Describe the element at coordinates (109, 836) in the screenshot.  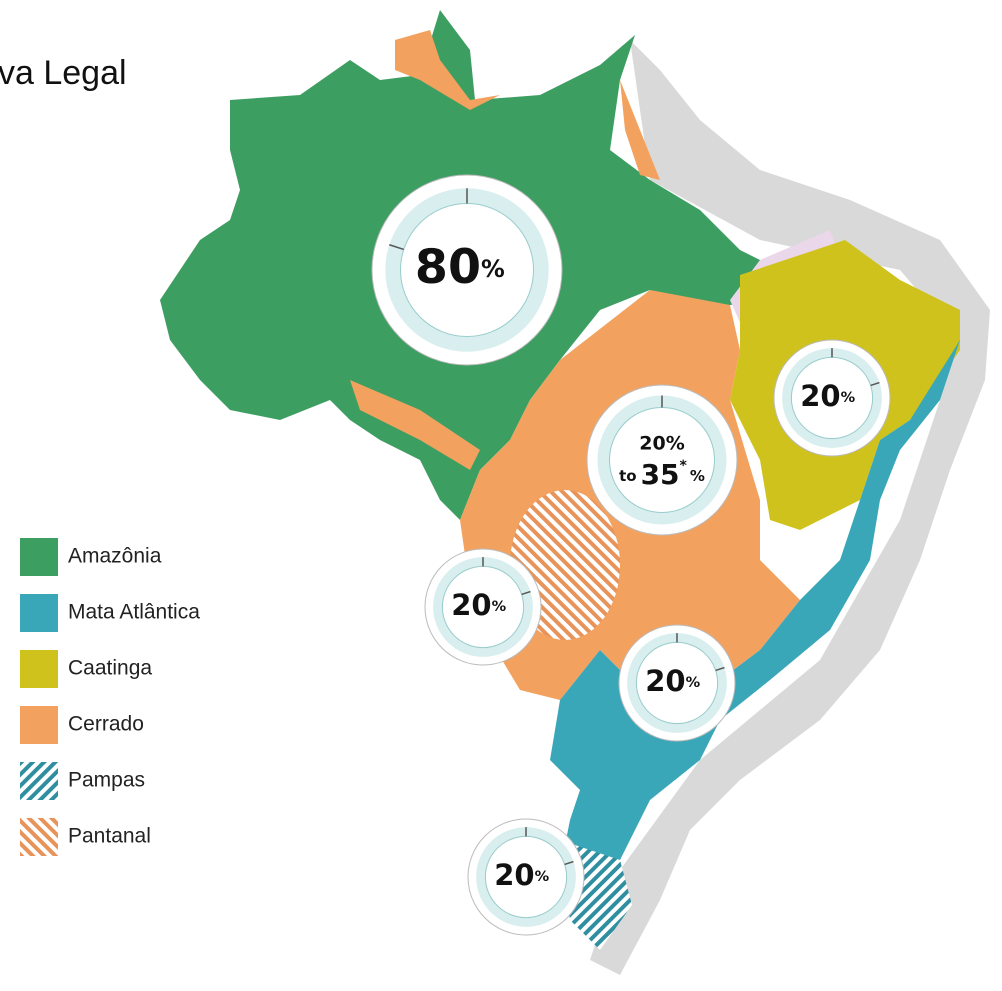
I see `legend-label: Pantanal` at that location.